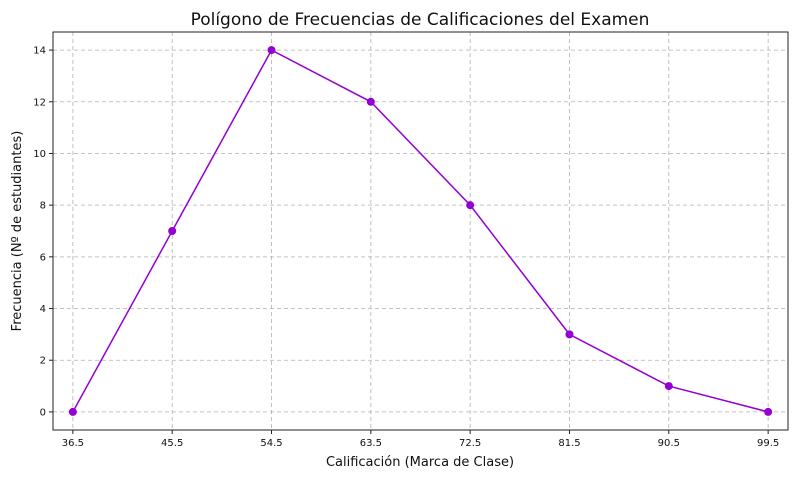 This screenshot has width=800, height=480. I want to click on x-tick-label: 72.5, so click(470, 443).